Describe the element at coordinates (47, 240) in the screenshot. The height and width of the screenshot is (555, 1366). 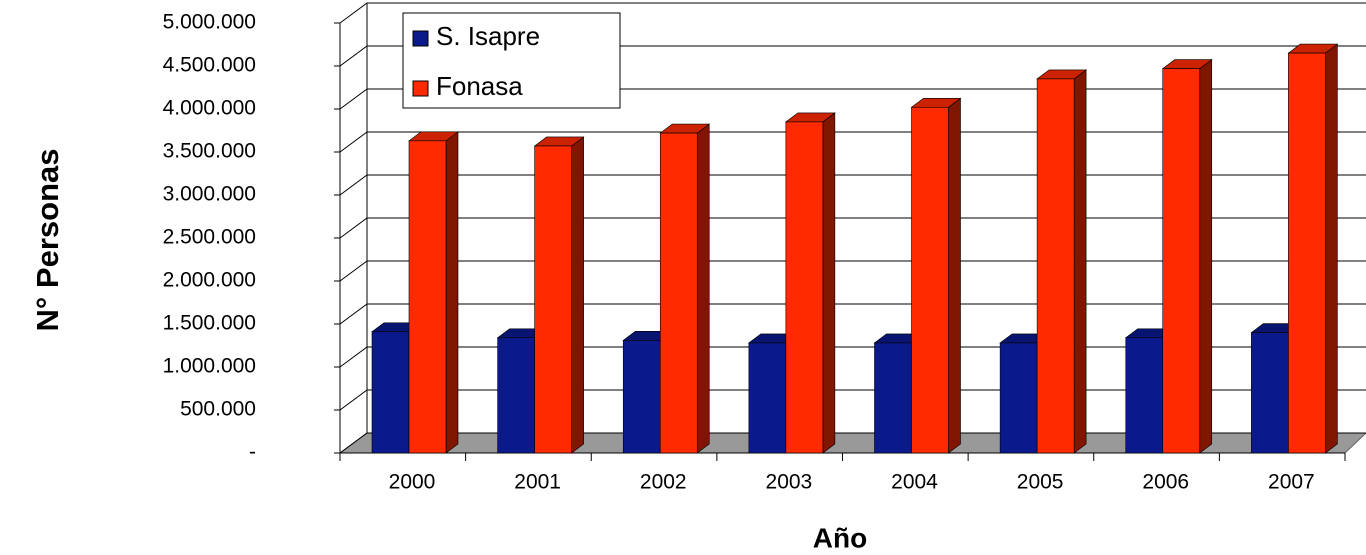
I see `y-axis-title: N° Personas` at that location.